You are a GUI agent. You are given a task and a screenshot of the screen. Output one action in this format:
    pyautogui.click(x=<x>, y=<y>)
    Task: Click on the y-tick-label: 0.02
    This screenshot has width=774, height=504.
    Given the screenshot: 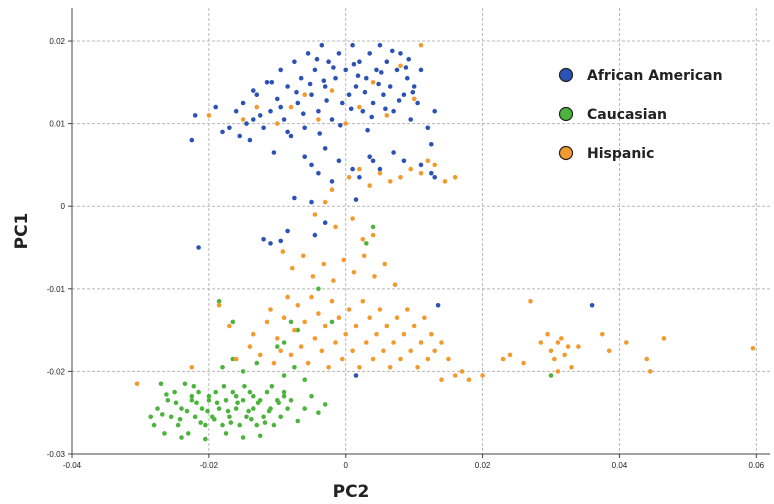 What is the action you would take?
    pyautogui.click(x=57, y=41)
    